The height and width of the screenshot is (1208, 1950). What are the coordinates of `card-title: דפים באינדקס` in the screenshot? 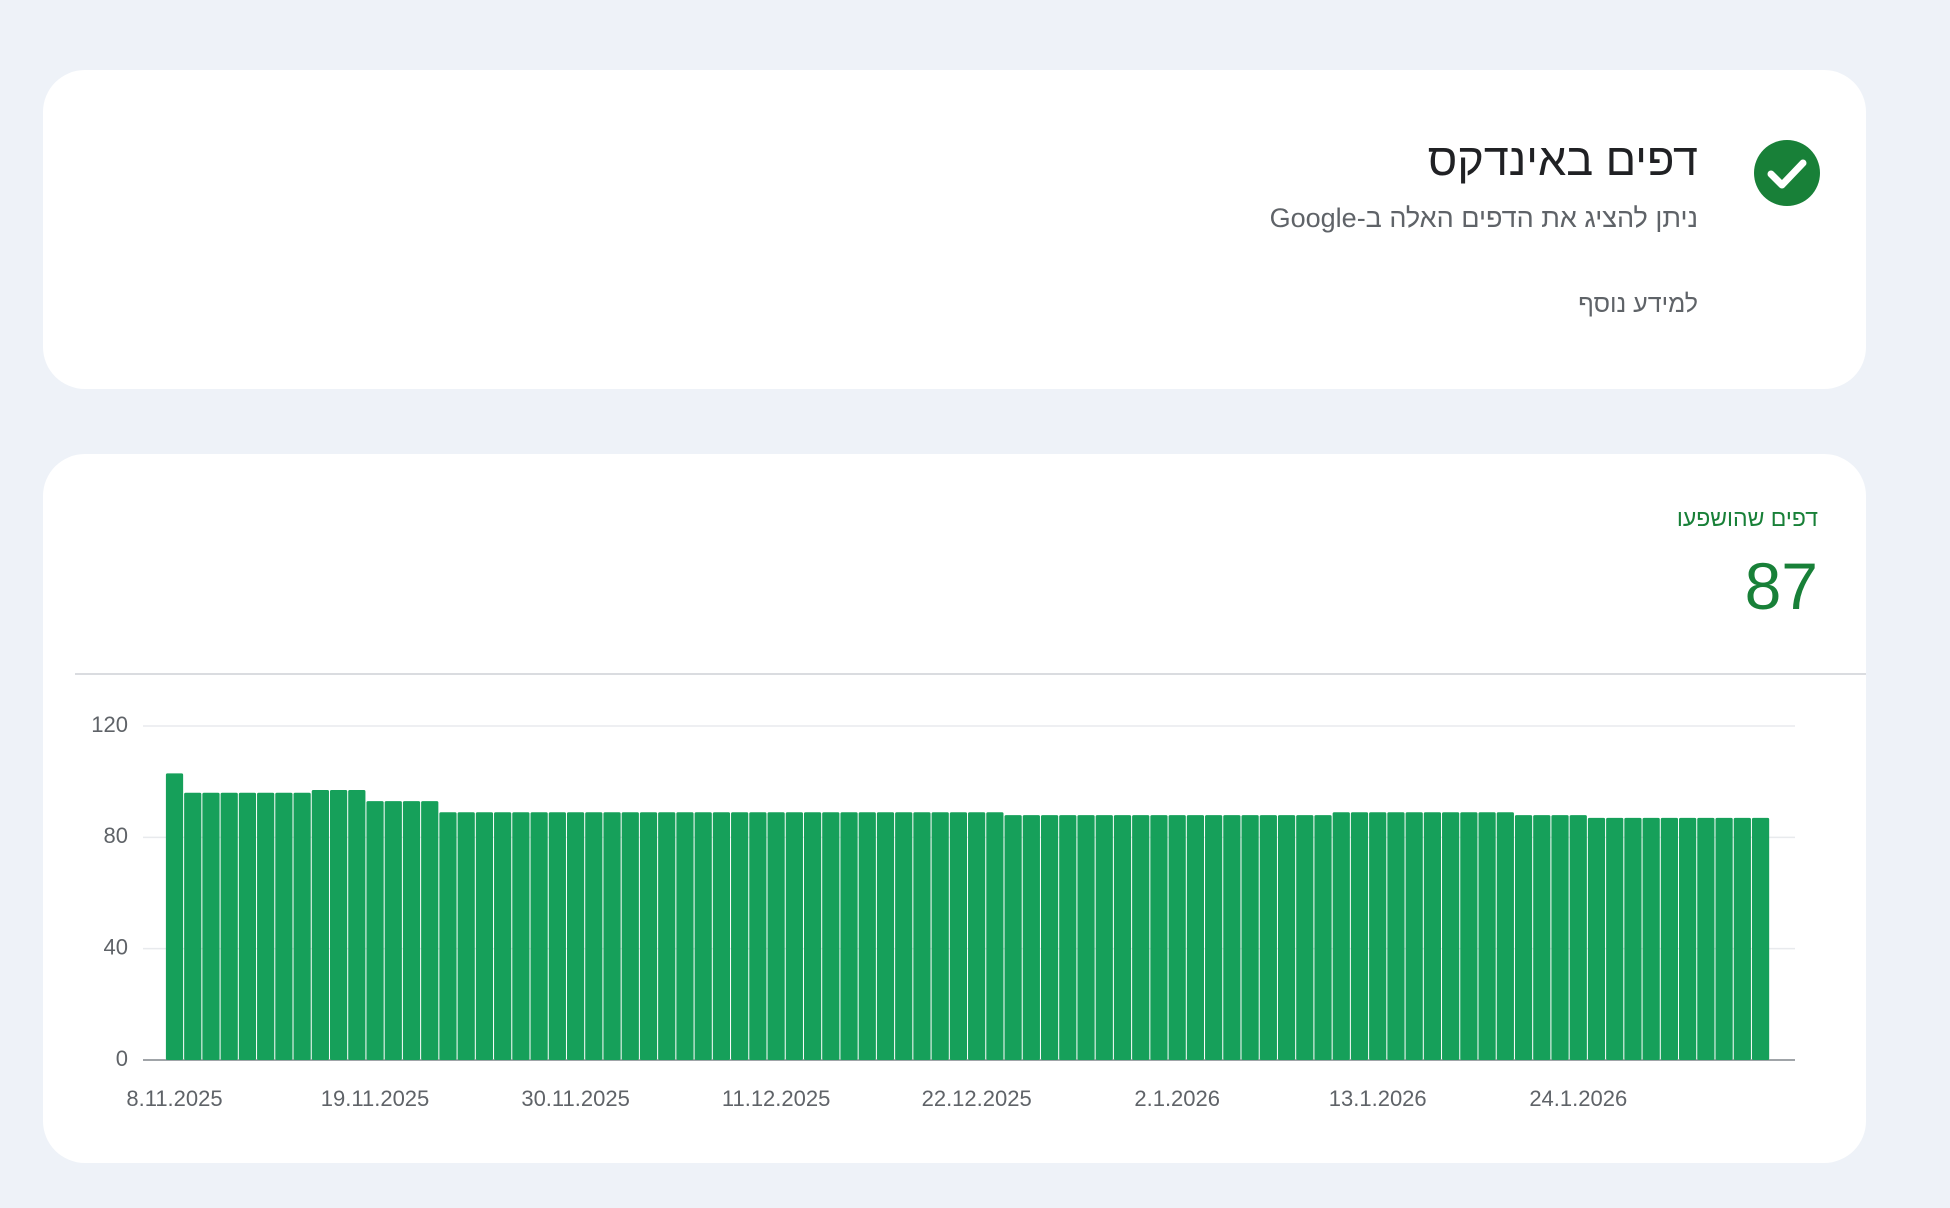 It's located at (1562, 159).